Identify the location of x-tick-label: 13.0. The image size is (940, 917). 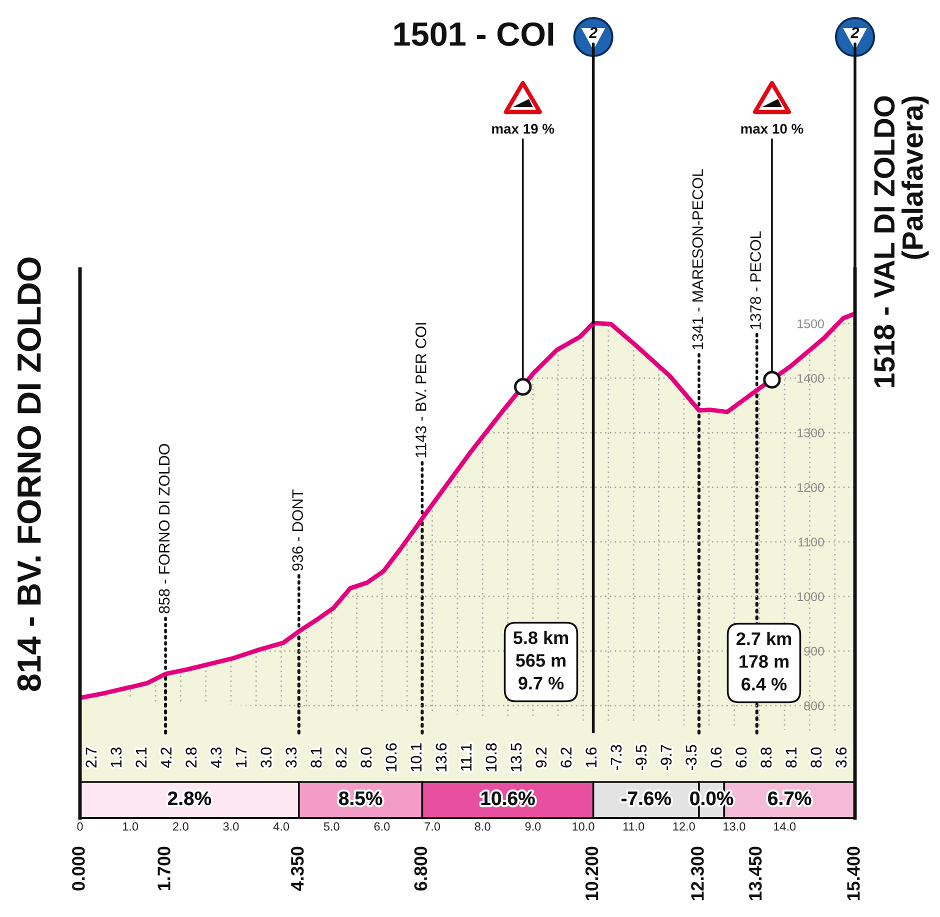
(735, 826).